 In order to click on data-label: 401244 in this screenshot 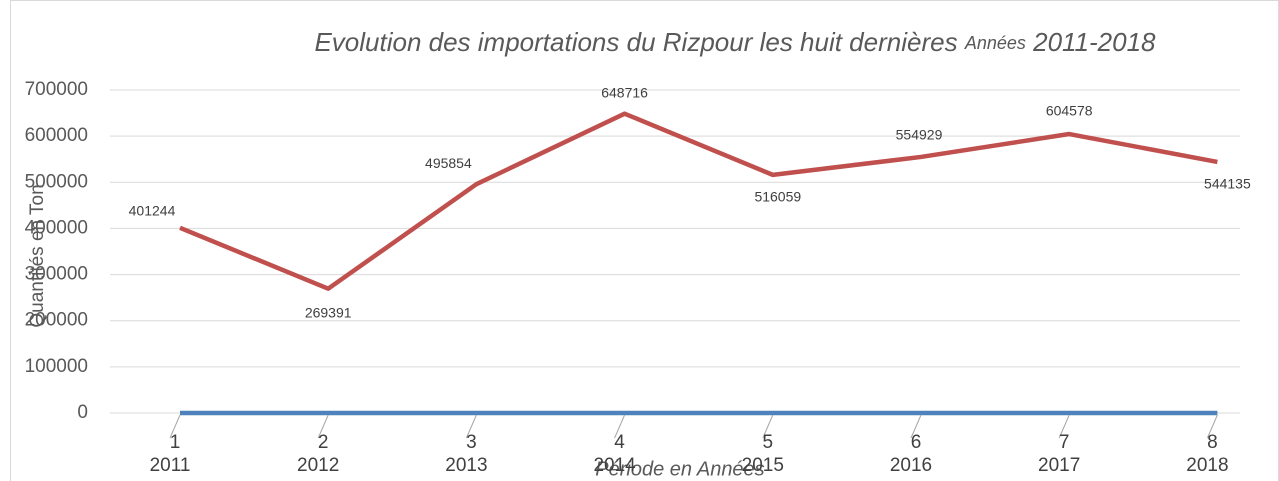, I will do `click(152, 211)`.